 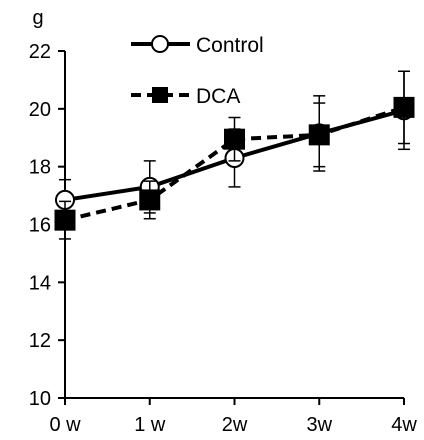 What do you see at coordinates (319, 425) in the screenshot?
I see `x-tick-label: 3w` at bounding box center [319, 425].